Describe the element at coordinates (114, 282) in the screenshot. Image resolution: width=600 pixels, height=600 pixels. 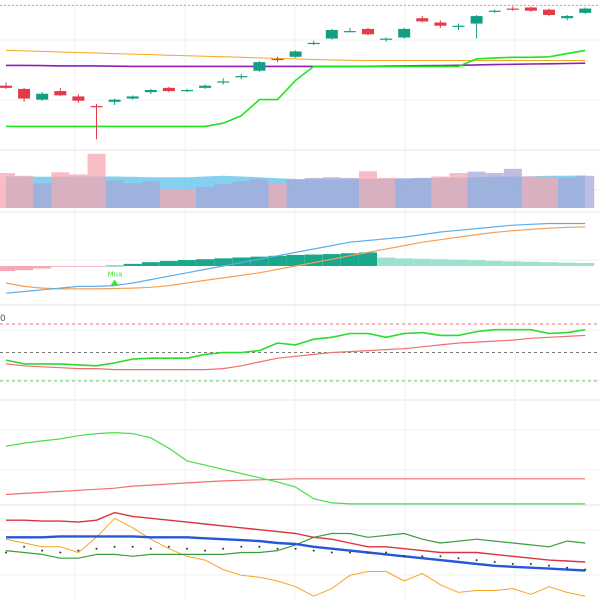
I see `buy-marker-triangle` at that location.